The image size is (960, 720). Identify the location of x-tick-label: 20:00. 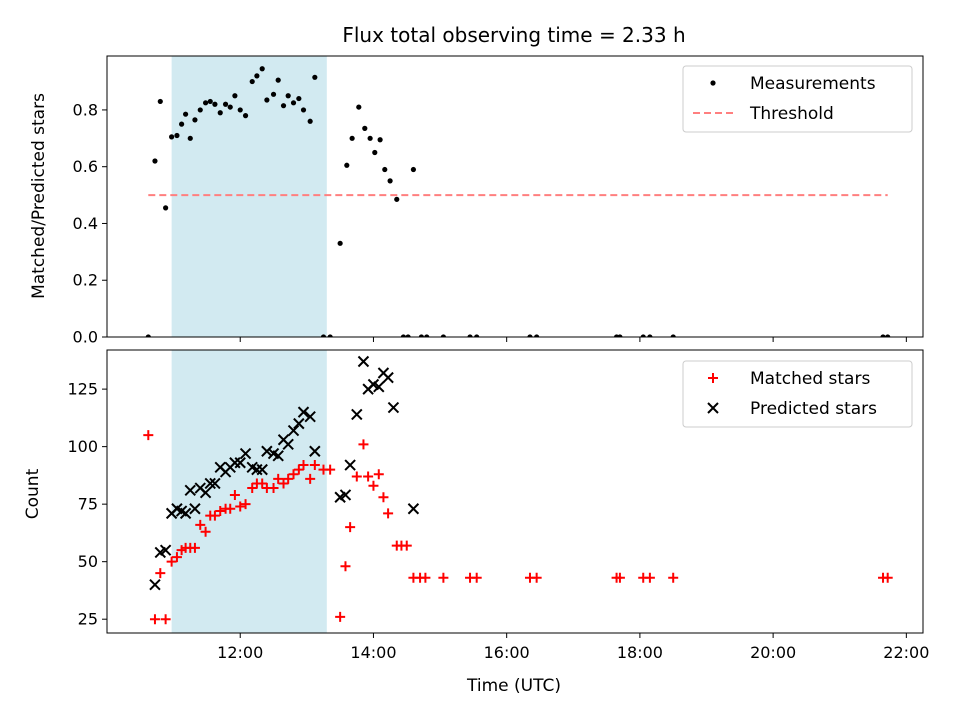
(773, 652).